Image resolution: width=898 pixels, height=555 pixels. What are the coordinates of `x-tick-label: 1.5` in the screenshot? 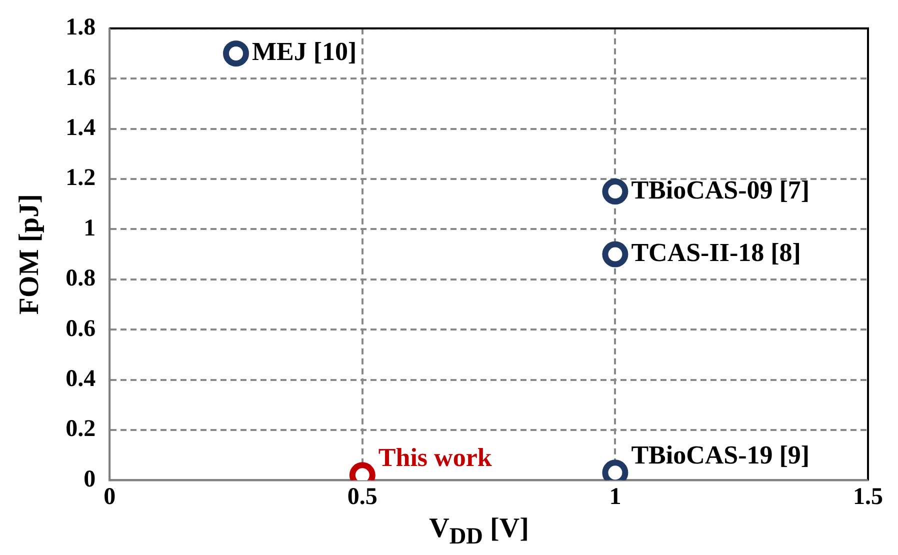 It's located at (868, 497).